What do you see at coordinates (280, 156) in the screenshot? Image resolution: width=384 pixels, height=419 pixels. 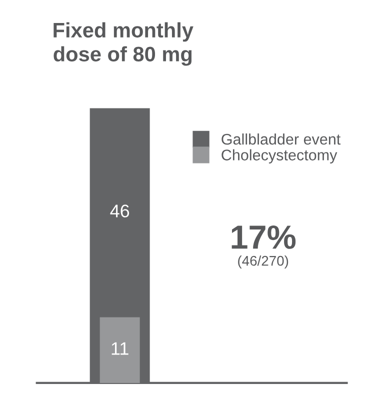 I see `legend-label: Cholecystectomy` at bounding box center [280, 156].